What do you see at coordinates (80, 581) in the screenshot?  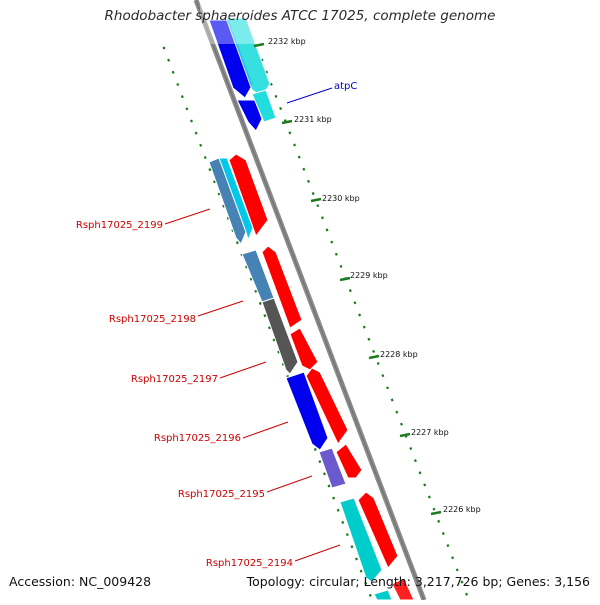 I see `accession-text: Accession: NC_009428` at bounding box center [80, 581].